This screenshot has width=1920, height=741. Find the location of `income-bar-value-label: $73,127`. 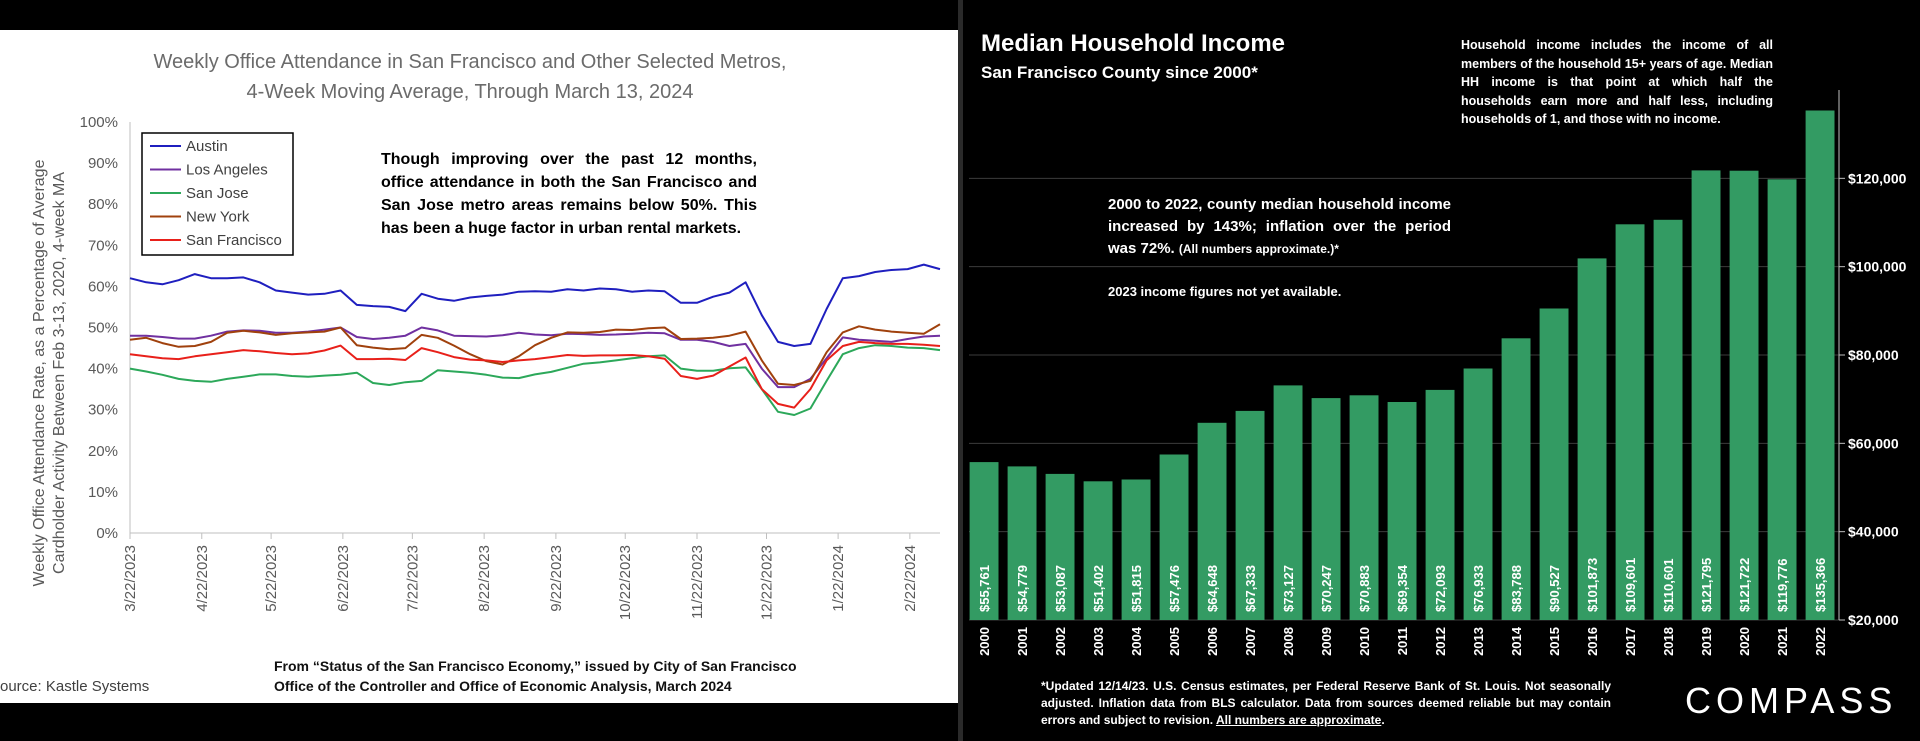

income-bar-value-label: $73,127 is located at coordinates (1288, 588).